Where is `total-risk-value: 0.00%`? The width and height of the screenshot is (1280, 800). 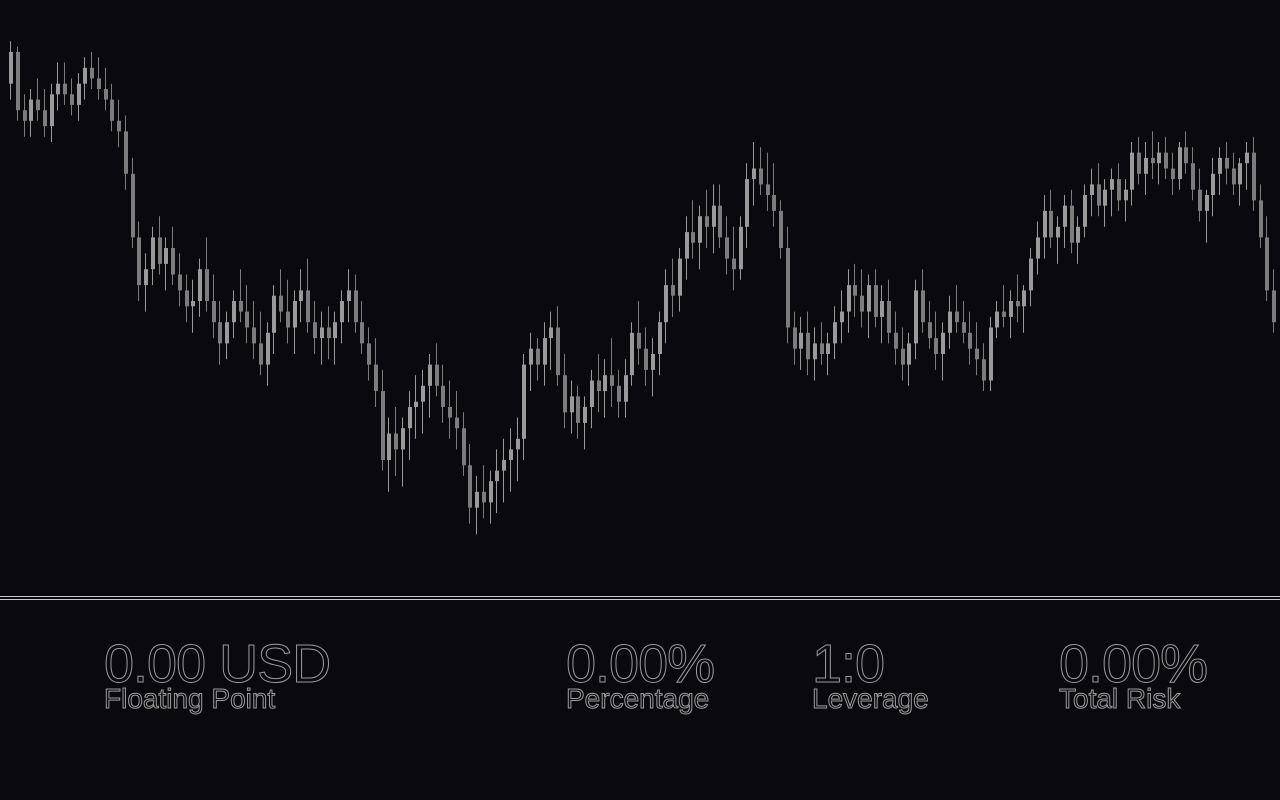 total-risk-value: 0.00% is located at coordinates (1133, 664).